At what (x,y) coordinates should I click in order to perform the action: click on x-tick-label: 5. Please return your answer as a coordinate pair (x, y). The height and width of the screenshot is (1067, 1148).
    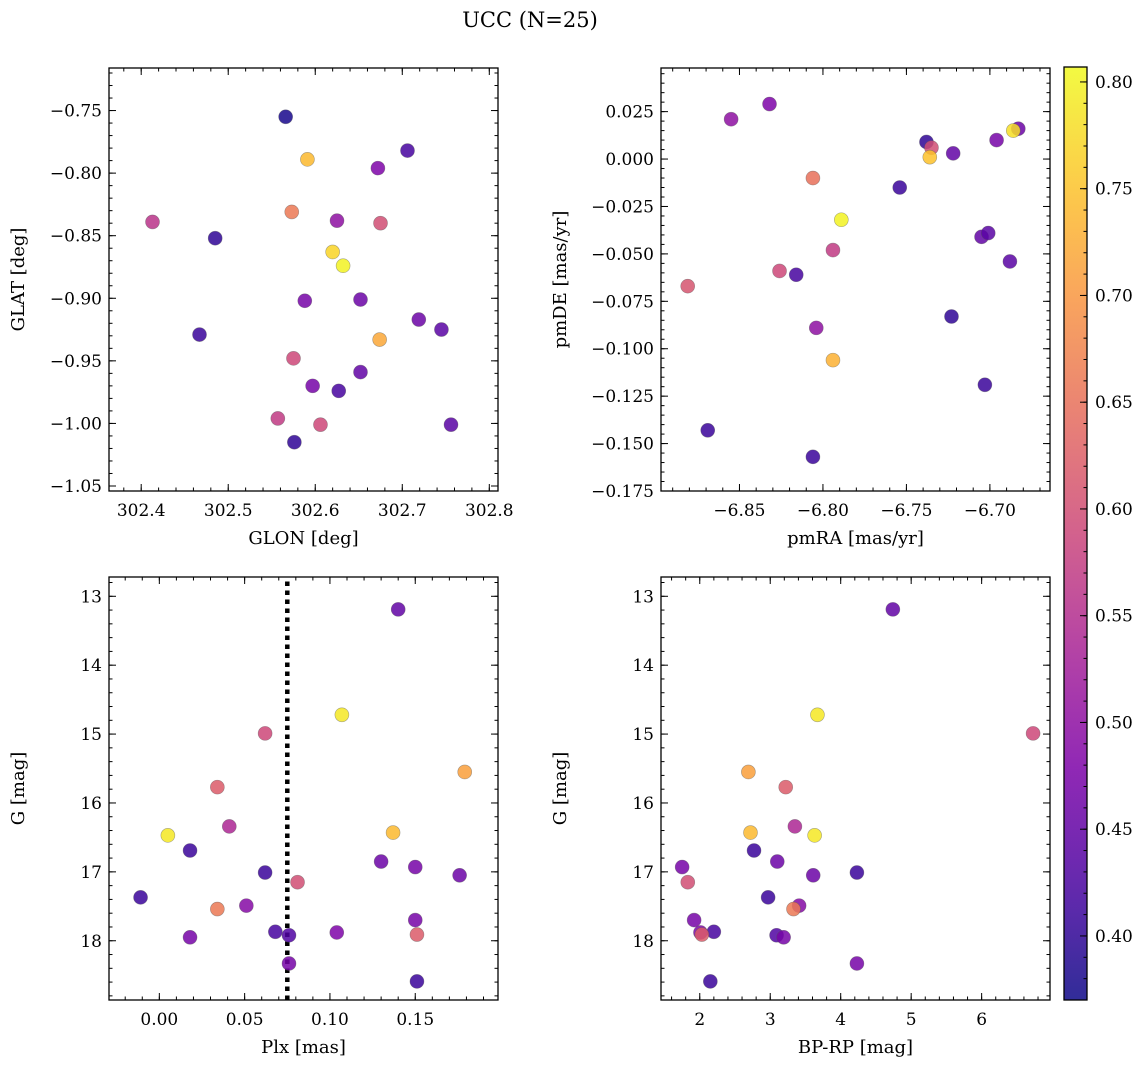
    Looking at the image, I should click on (911, 1020).